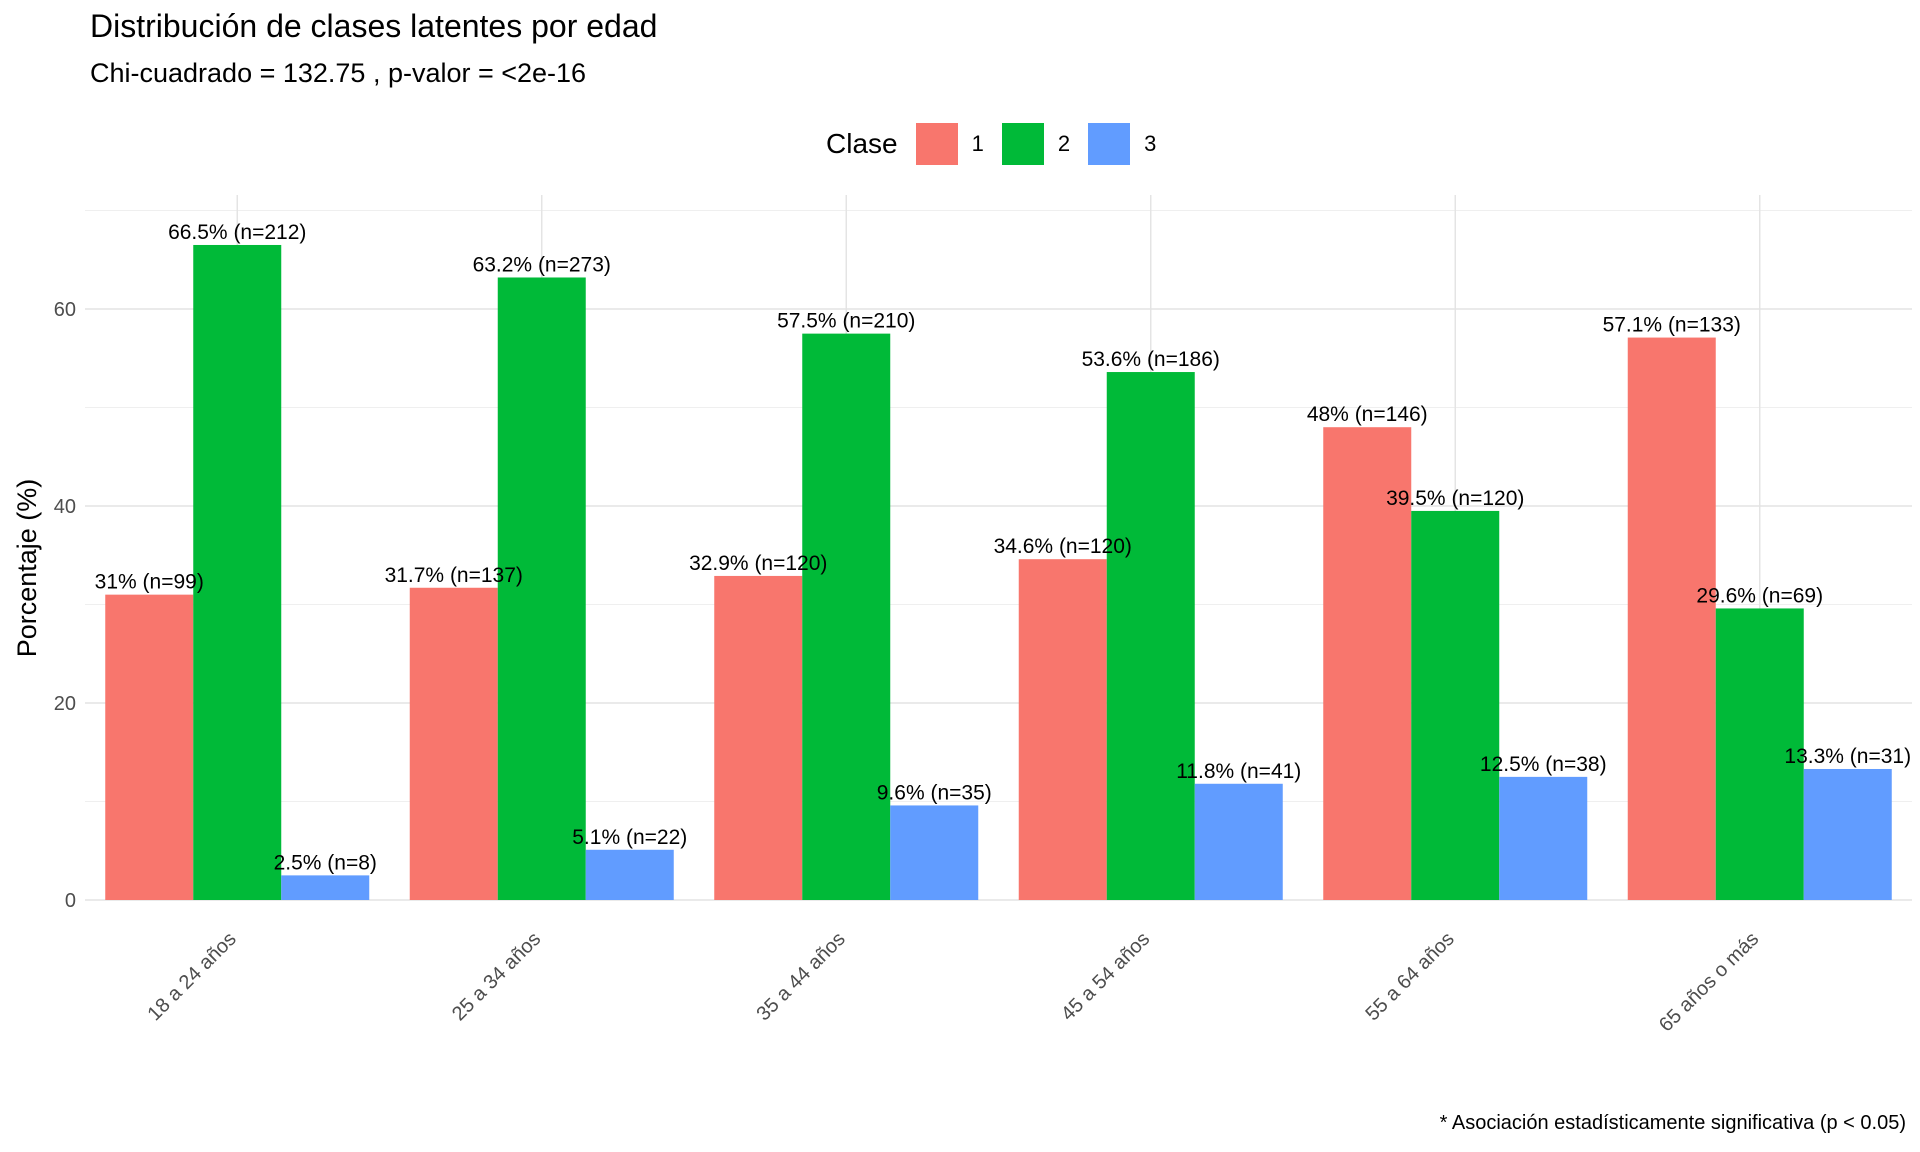 This screenshot has height=1152, width=1920. What do you see at coordinates (65, 507) in the screenshot?
I see `y-tick-label: 40` at bounding box center [65, 507].